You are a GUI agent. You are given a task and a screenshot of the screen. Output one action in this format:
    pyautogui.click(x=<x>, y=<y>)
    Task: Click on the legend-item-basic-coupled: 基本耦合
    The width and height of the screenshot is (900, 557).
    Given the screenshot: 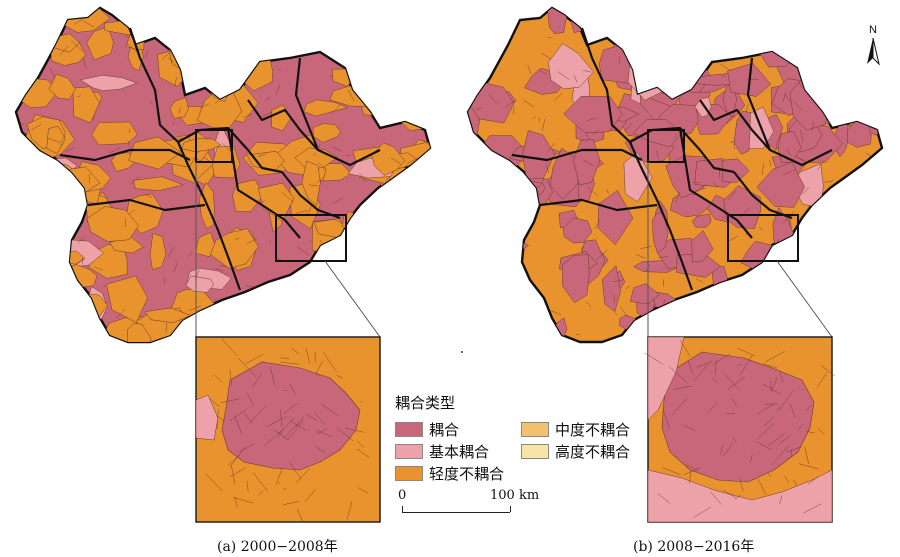 What is the action you would take?
    pyautogui.click(x=442, y=451)
    